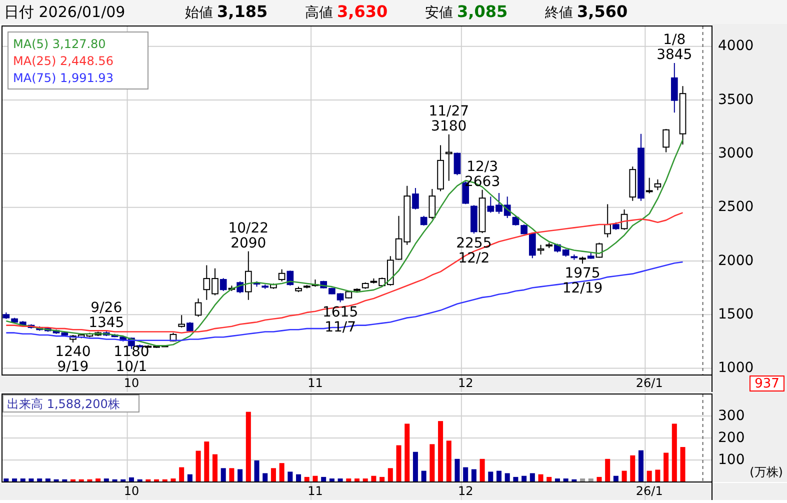  I want to click on text: 始値 3,185, so click(226, 11).